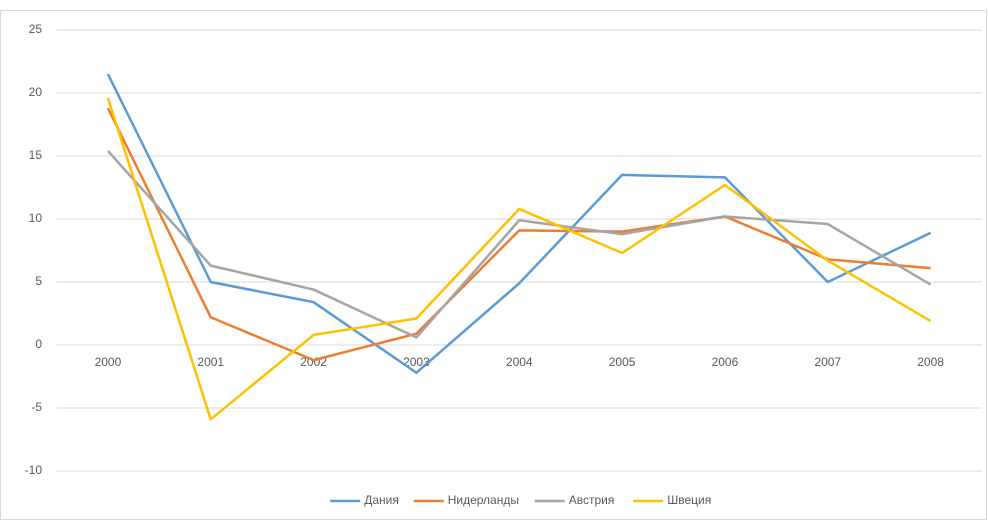  I want to click on x-tick-label: 2000, so click(108, 362).